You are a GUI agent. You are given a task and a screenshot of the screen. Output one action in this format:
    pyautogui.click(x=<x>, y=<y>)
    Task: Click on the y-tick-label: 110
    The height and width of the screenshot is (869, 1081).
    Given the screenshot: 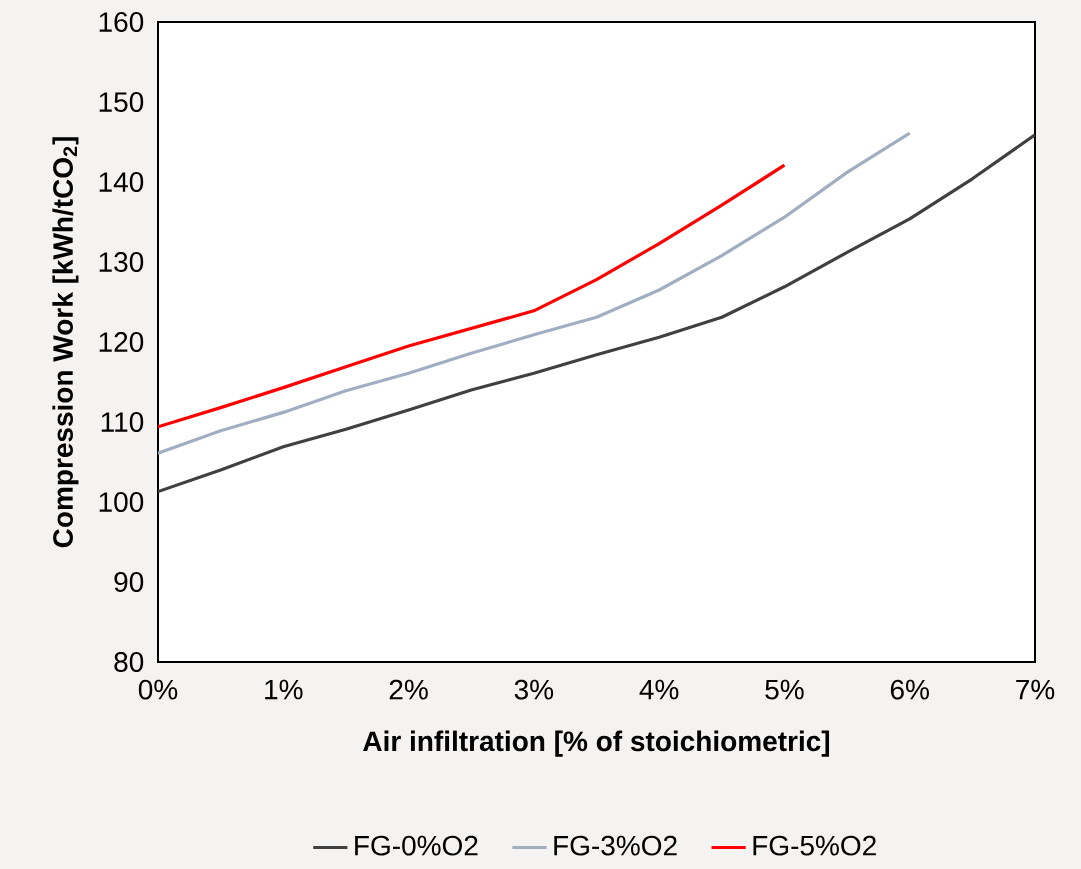 What is the action you would take?
    pyautogui.click(x=122, y=422)
    